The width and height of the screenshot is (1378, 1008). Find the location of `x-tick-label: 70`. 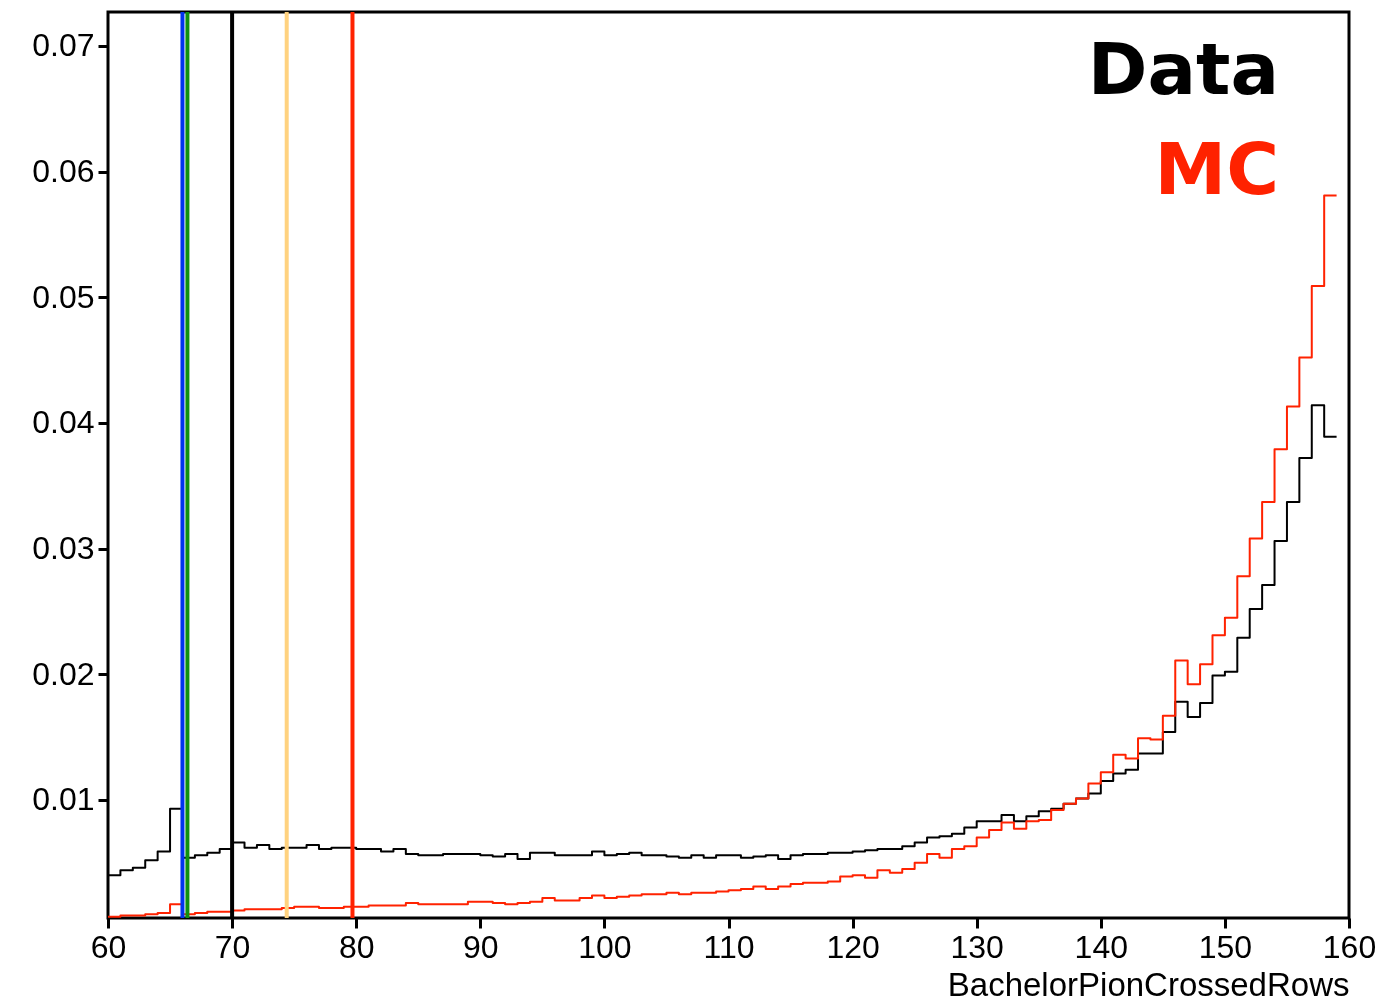

x-tick-label: 70 is located at coordinates (232, 946).